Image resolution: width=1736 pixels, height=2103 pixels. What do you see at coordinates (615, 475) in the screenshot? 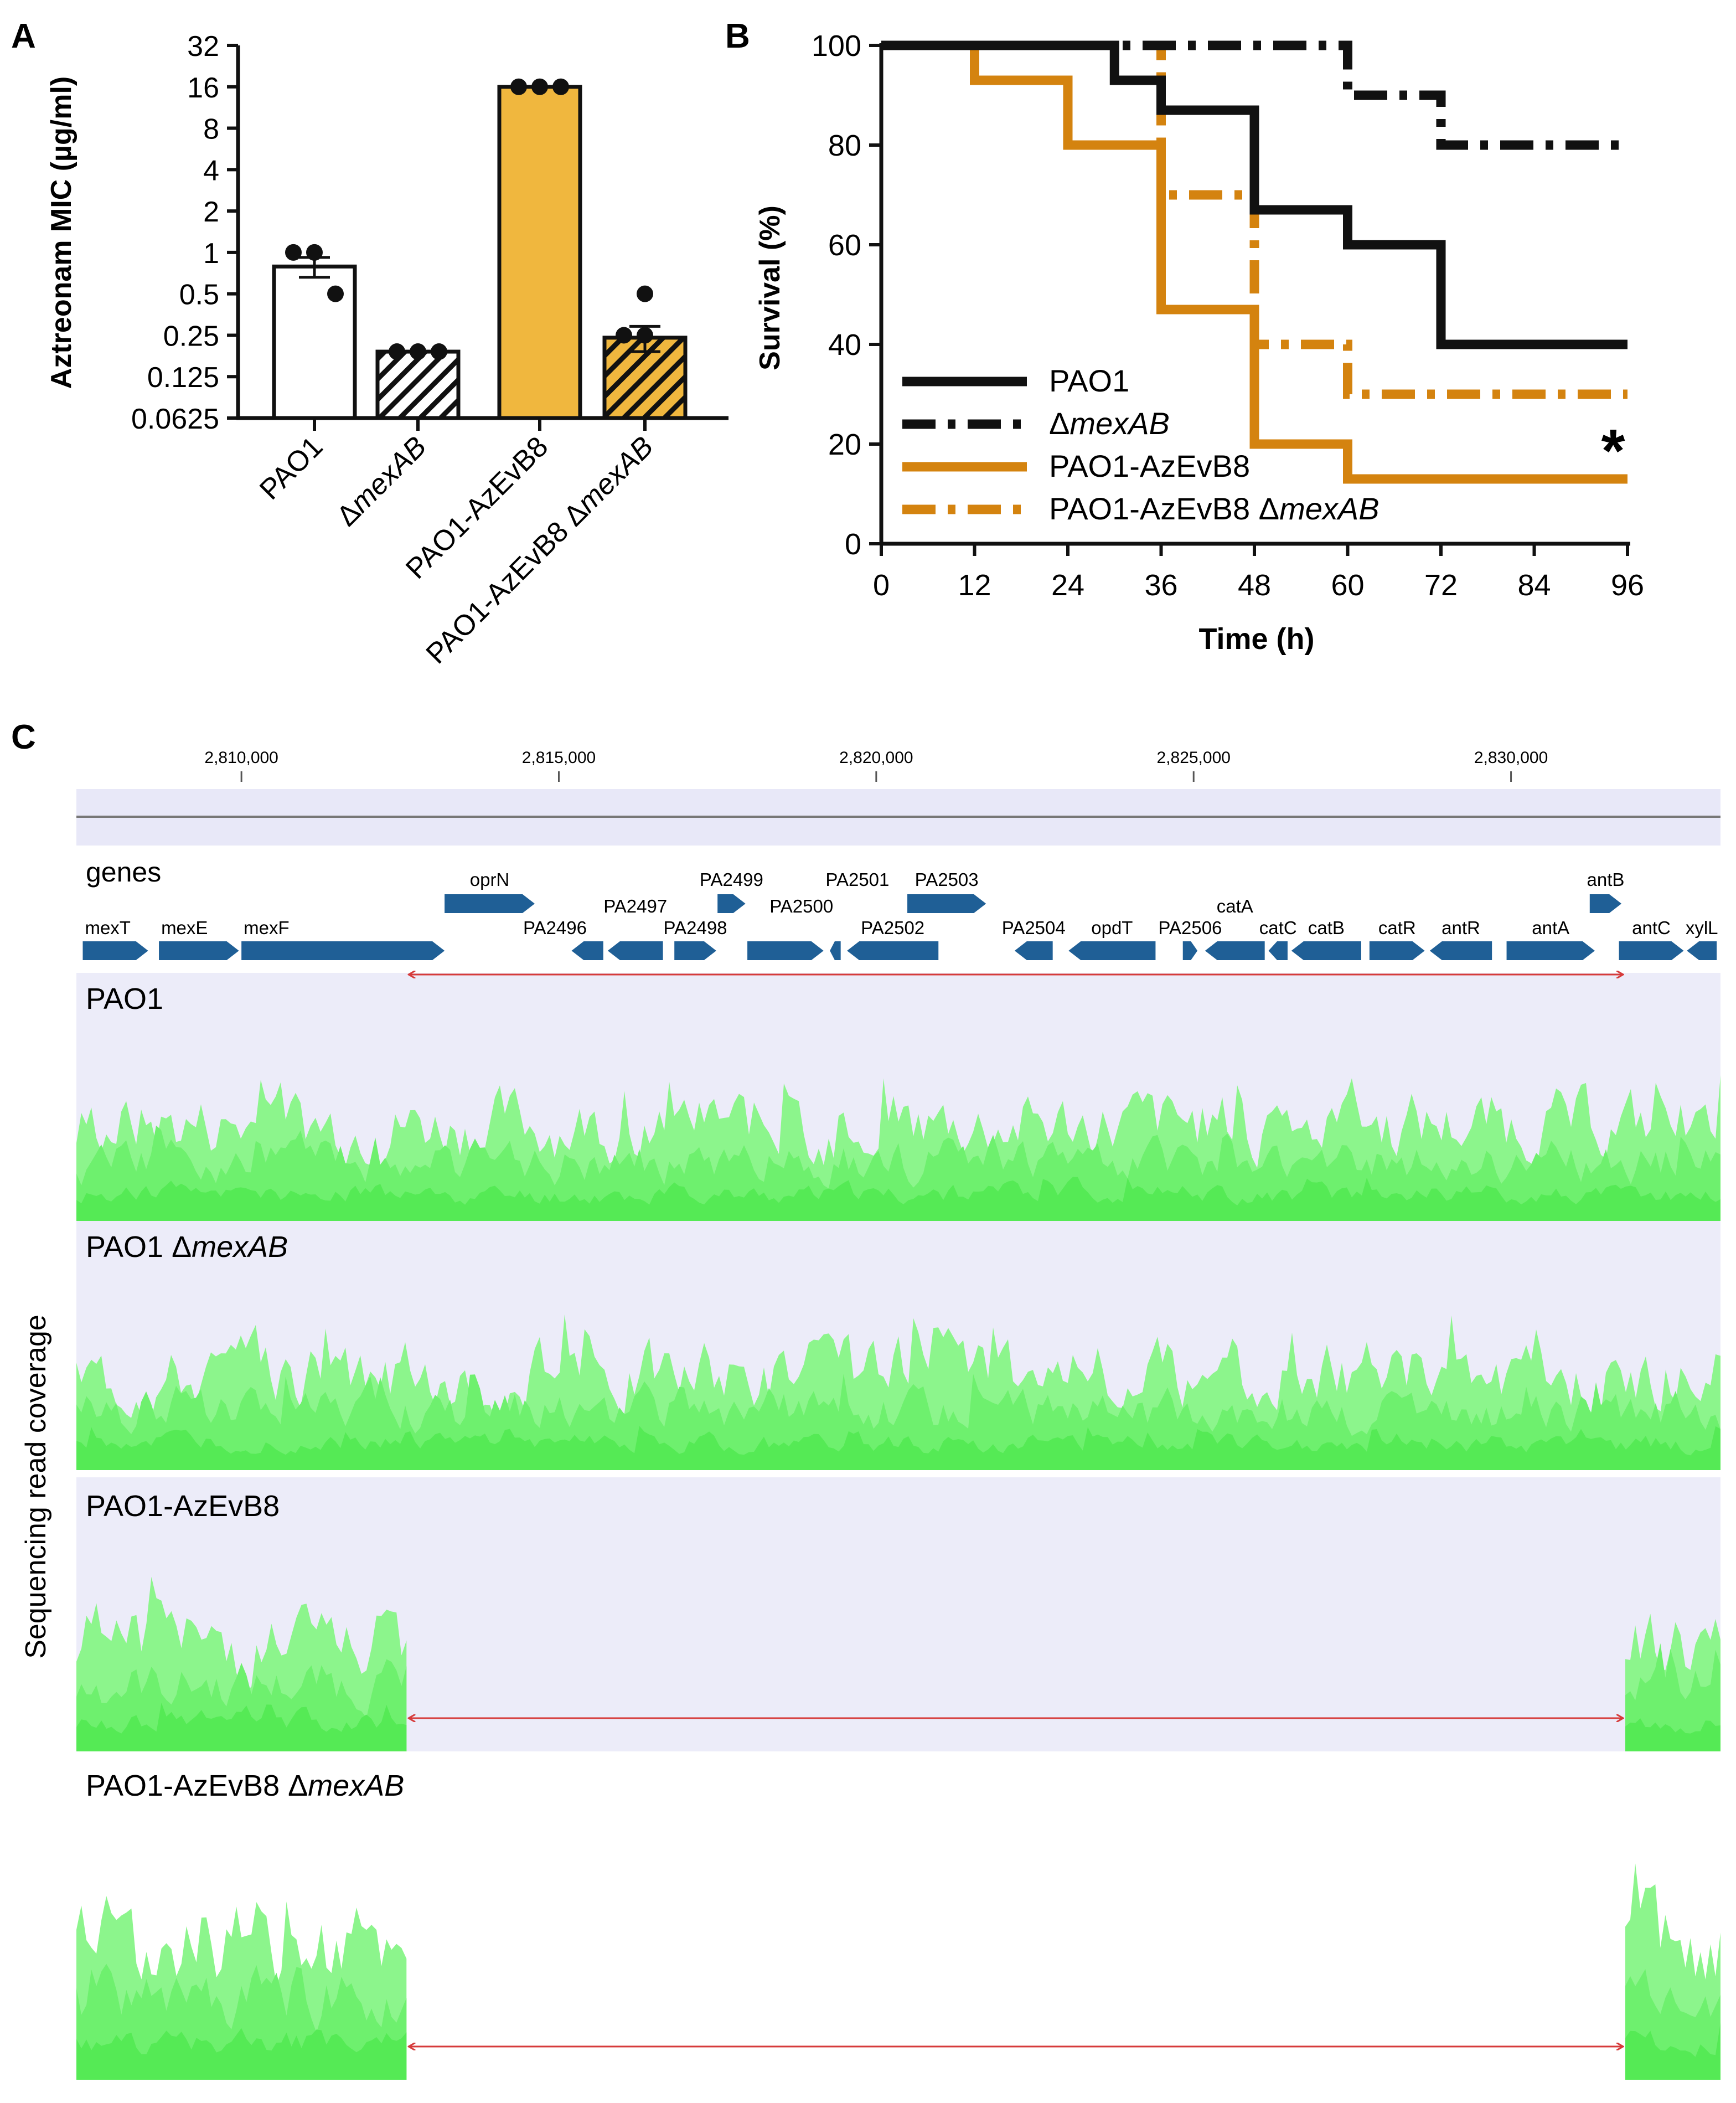
I see `panel-a-xtick-label-italic: mexAB` at bounding box center [615, 475].